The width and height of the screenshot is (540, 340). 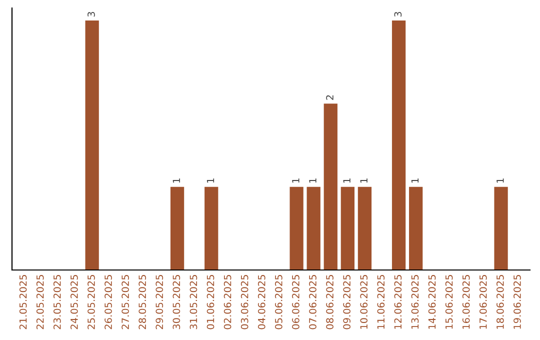 I want to click on x-tick-label: 25.05.2025, so click(x=91, y=302).